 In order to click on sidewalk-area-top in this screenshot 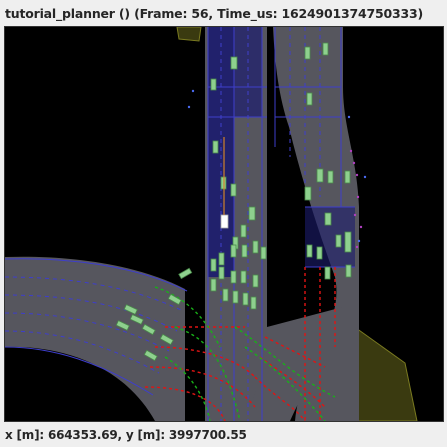, I will do `click(189, 34)`.